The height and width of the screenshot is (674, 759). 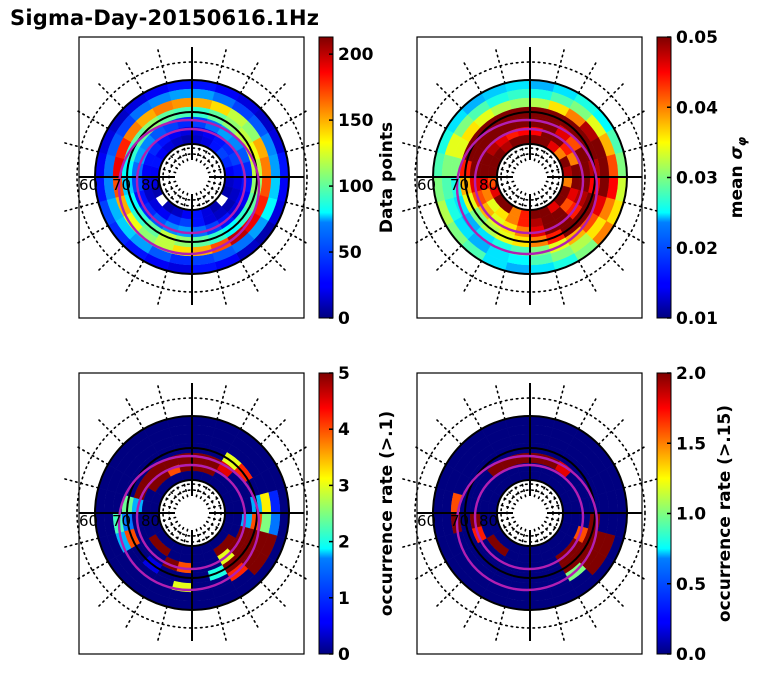 I want to click on colorbar-label: Data points, so click(x=387, y=177).